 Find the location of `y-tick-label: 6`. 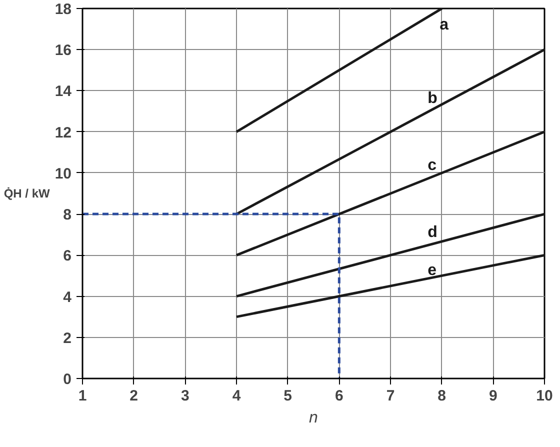

y-tick-label: 6 is located at coordinates (67, 256).